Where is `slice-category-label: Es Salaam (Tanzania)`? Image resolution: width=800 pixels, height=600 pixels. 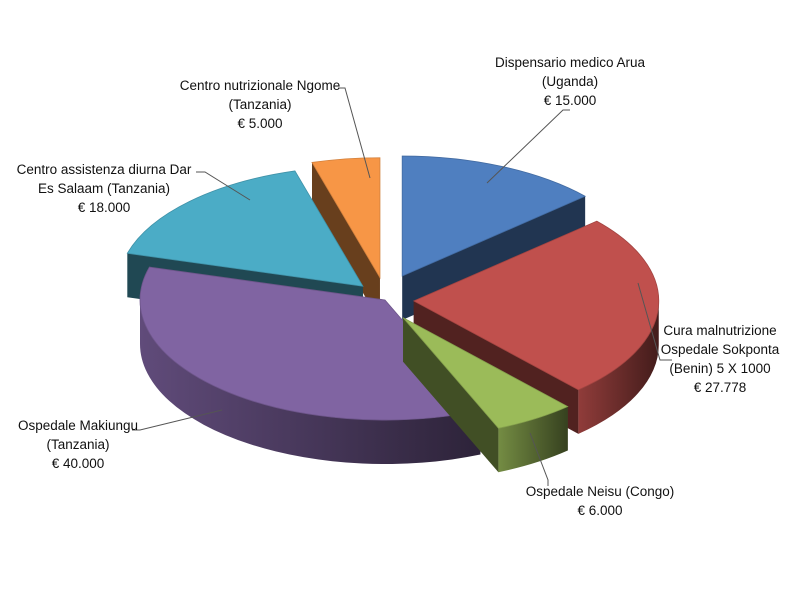 slice-category-label: Es Salaam (Tanzania) is located at coordinates (104, 188).